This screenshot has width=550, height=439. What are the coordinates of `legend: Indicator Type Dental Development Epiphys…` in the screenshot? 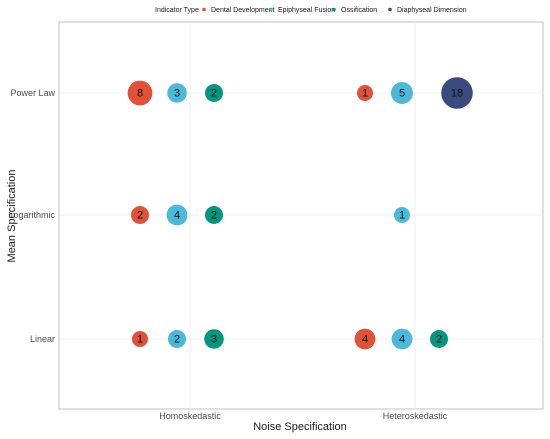 It's located at (311, 10).